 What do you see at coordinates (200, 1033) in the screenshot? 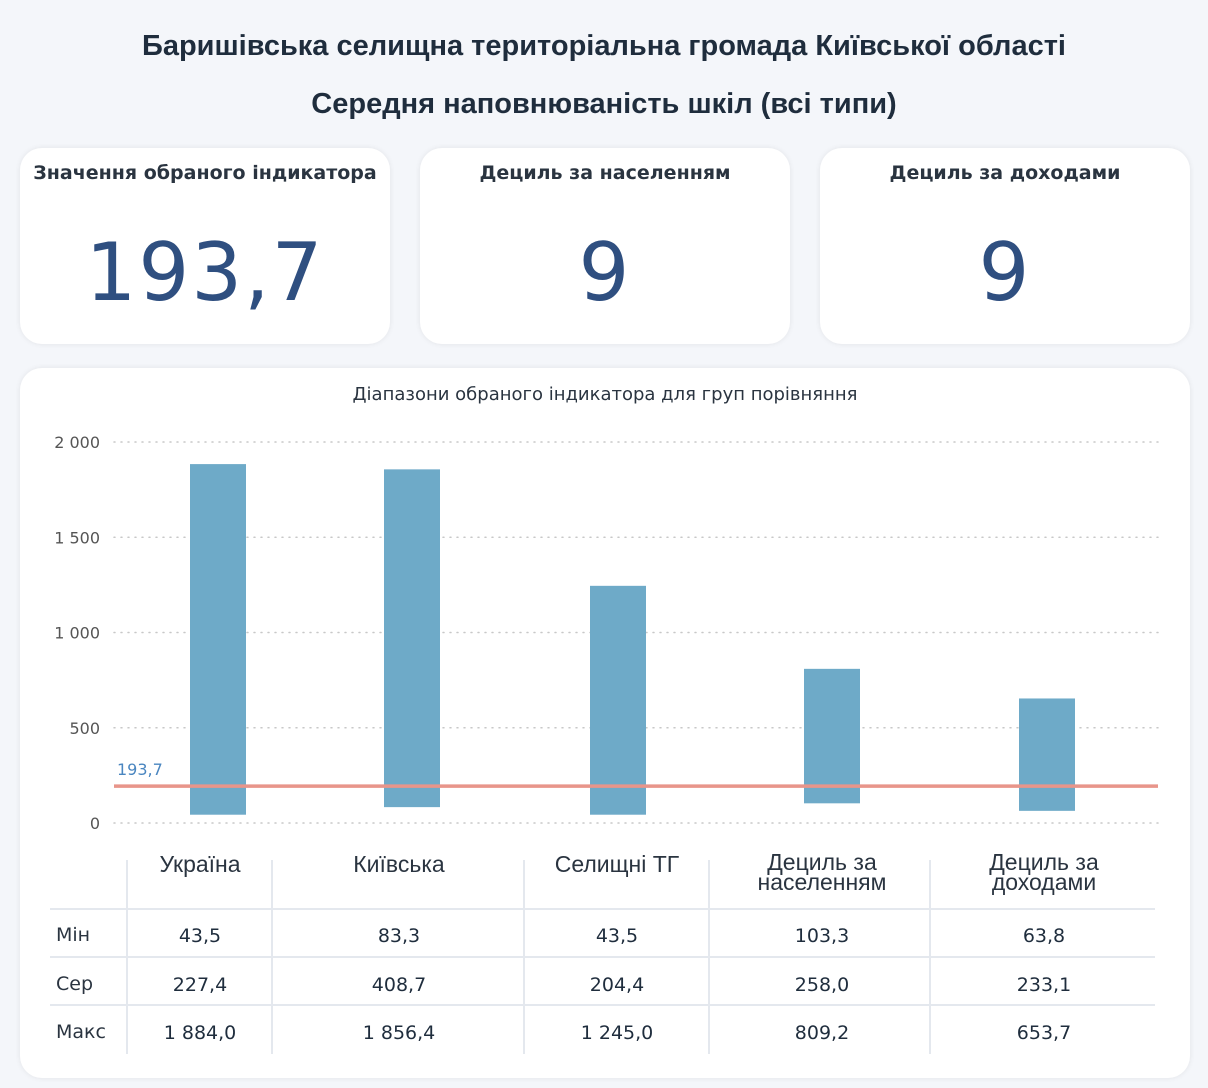
I see `table-cell: 1 884,0` at bounding box center [200, 1033].